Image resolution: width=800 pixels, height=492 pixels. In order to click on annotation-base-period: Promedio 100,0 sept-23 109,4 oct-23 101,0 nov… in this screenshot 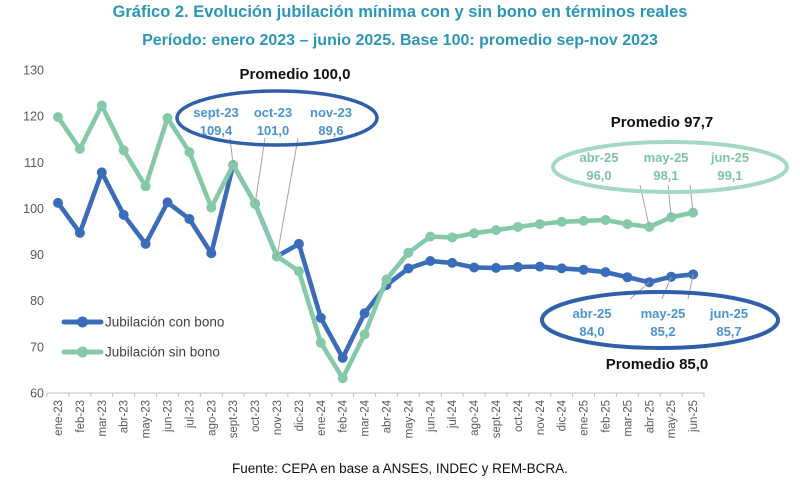, I will do `click(277, 161)`.